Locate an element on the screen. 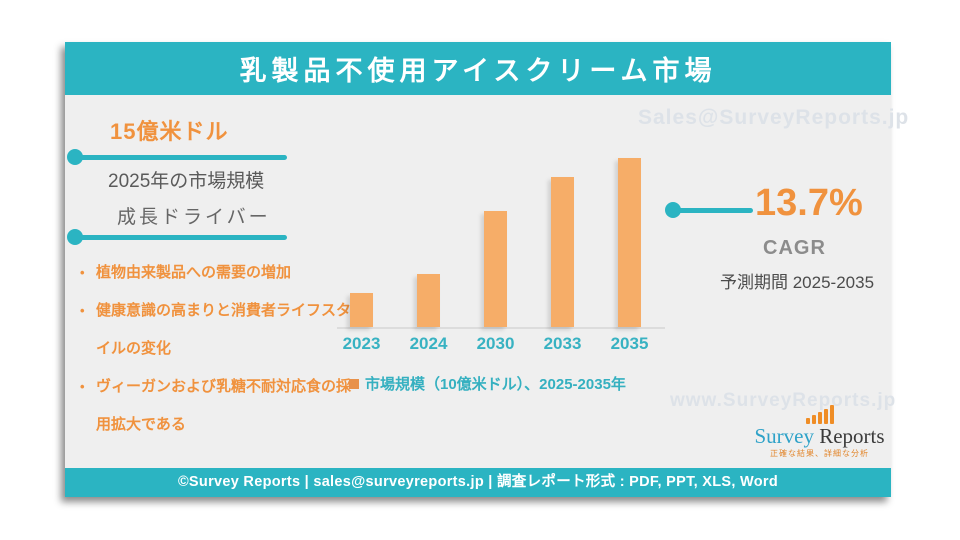 This screenshot has width=960, height=540. axis-tick-label: 2030 is located at coordinates (495, 343).